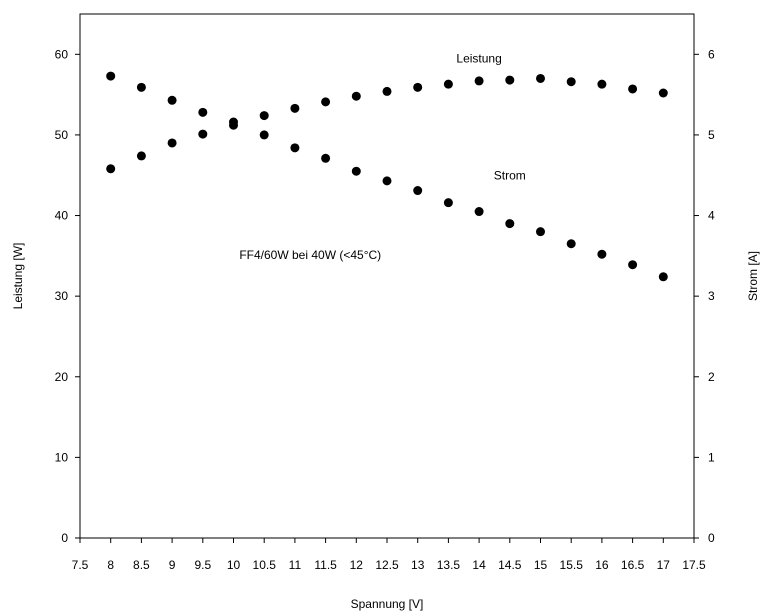 Image resolution: width=770 pixels, height=616 pixels. Describe the element at coordinates (418, 565) in the screenshot. I see `x-tick-label: 13` at that location.